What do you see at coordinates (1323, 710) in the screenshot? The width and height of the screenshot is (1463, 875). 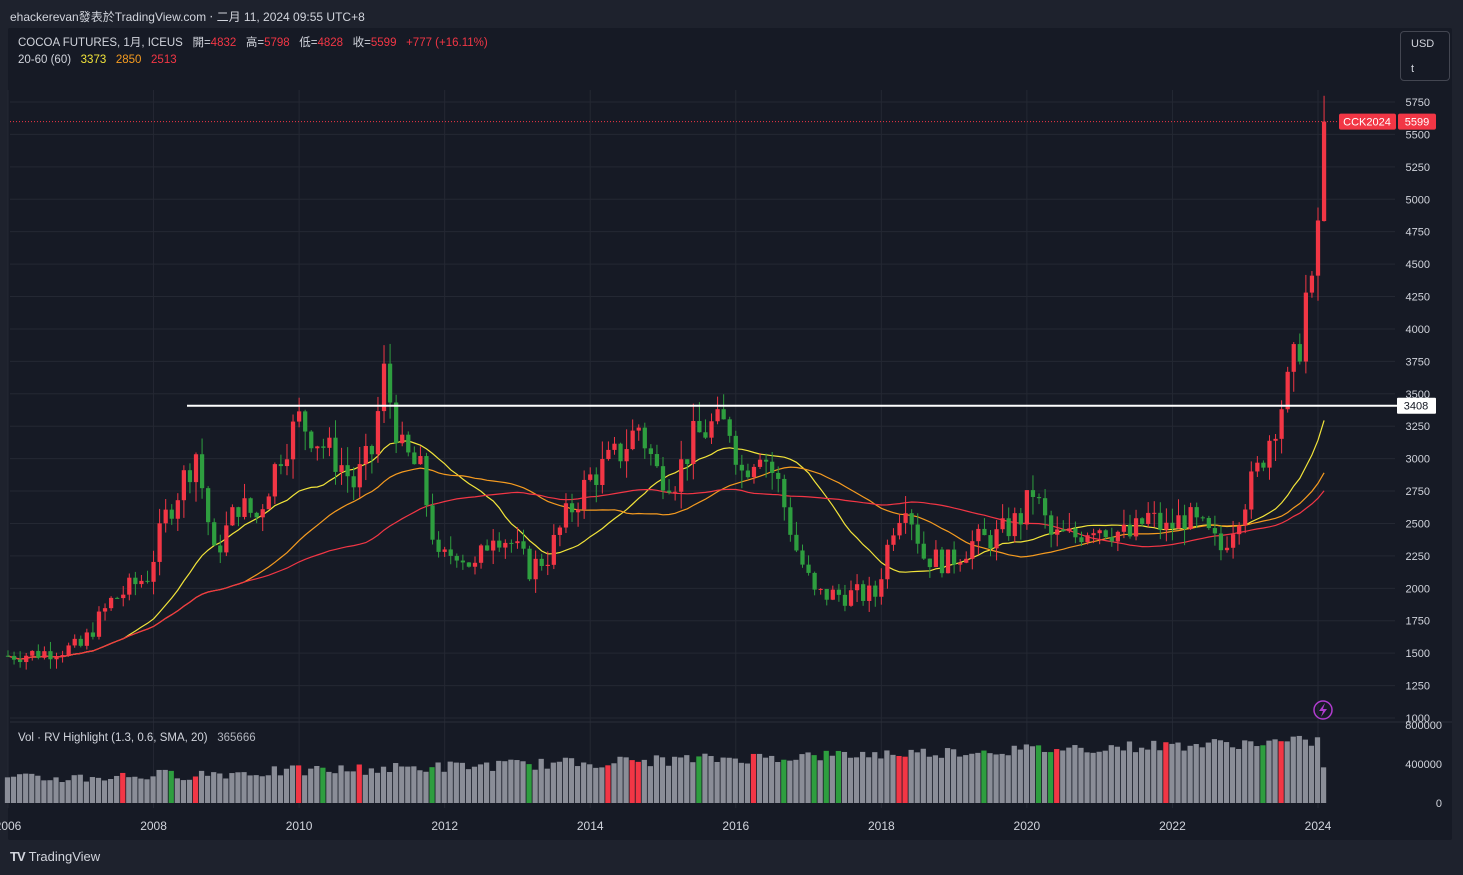 I see `lightning-icon` at bounding box center [1323, 710].